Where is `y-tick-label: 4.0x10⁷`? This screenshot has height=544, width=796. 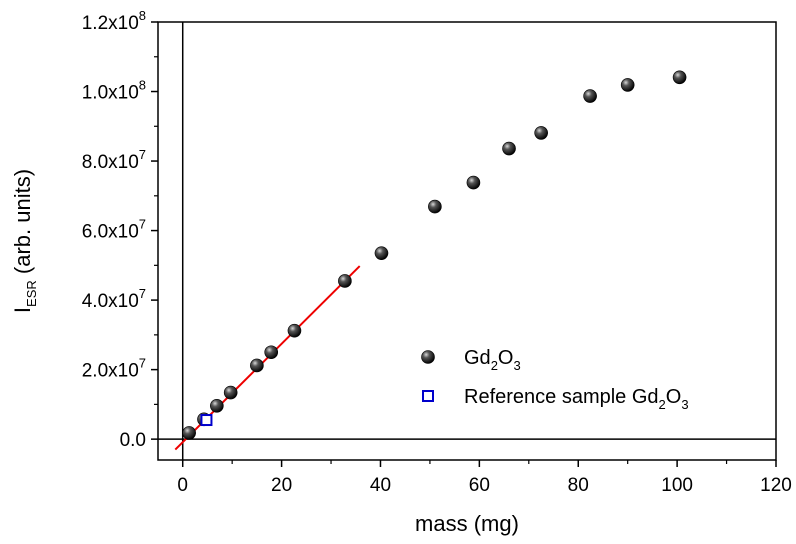 y-tick-label: 4.0x10⁷ is located at coordinates (114, 299).